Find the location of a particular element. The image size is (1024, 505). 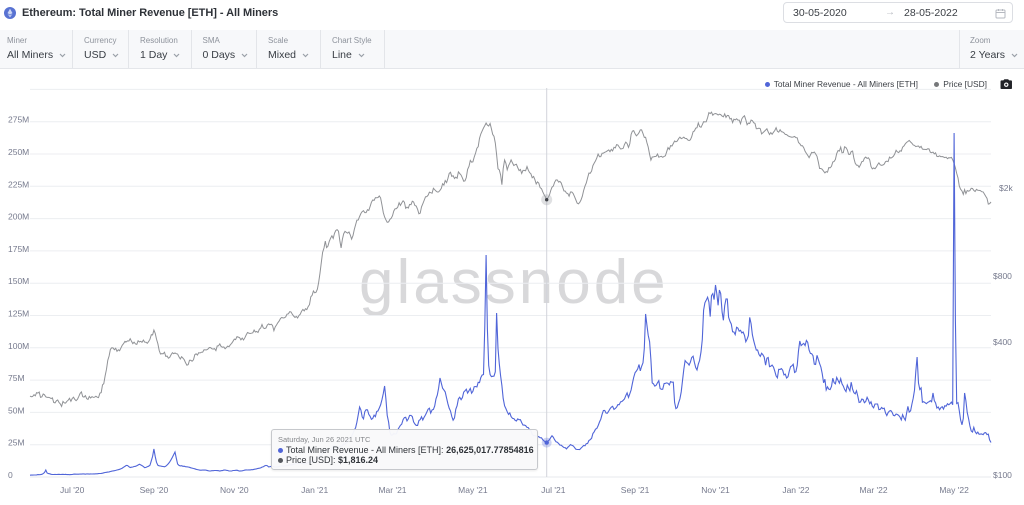

svg-text: Nov '21 is located at coordinates (715, 490).